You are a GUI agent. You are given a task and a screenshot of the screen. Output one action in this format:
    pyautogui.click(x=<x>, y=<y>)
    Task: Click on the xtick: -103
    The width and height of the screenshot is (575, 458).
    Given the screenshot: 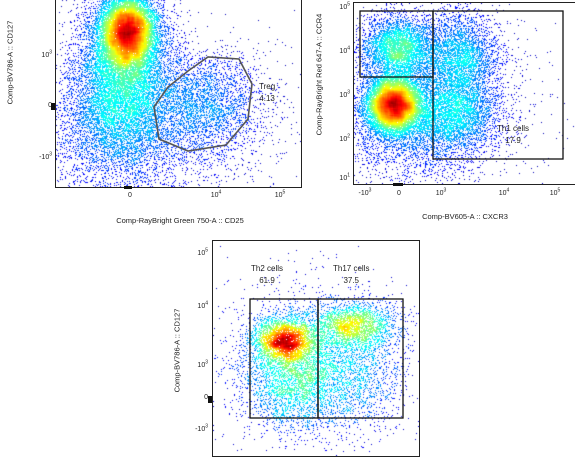 What is the action you would take?
    pyautogui.click(x=365, y=192)
    